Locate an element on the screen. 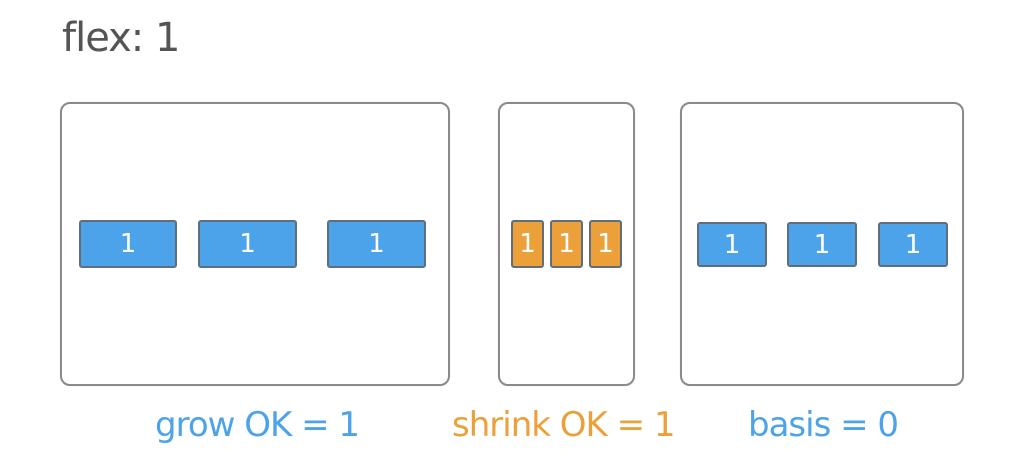 The height and width of the screenshot is (476, 1030). shrink-item-2: 1 is located at coordinates (566, 244).